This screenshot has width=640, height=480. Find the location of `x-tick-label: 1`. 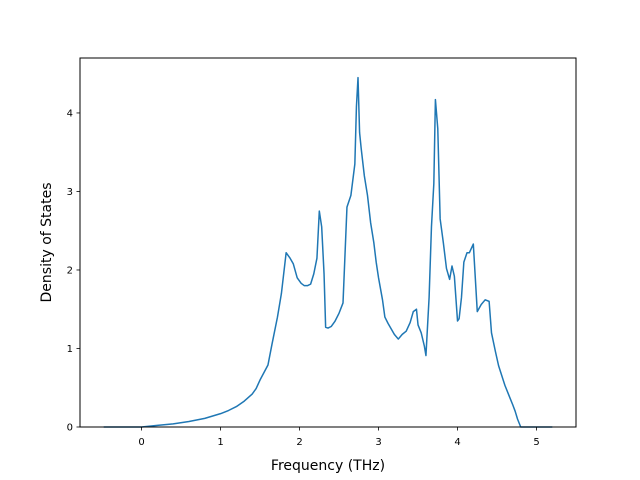

x-tick-label: 1 is located at coordinates (220, 442).